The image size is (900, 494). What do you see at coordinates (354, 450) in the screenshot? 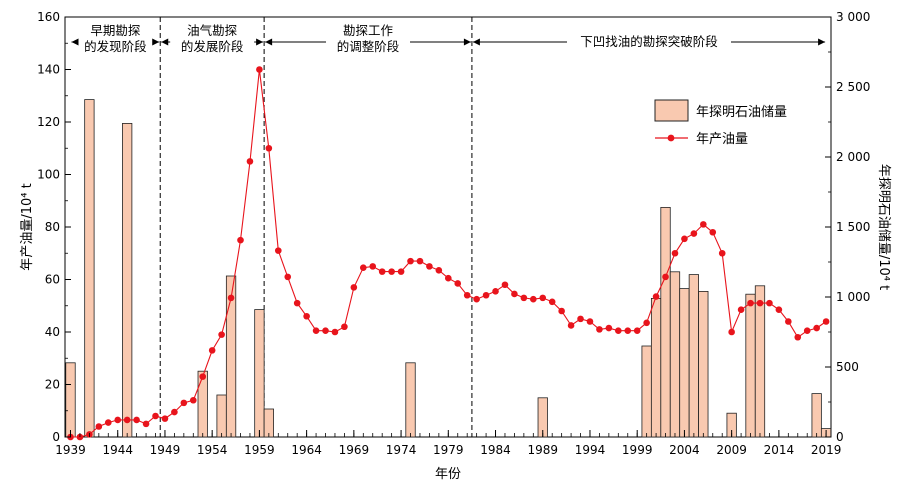
I see `x-tick-label: 1969` at bounding box center [354, 450].